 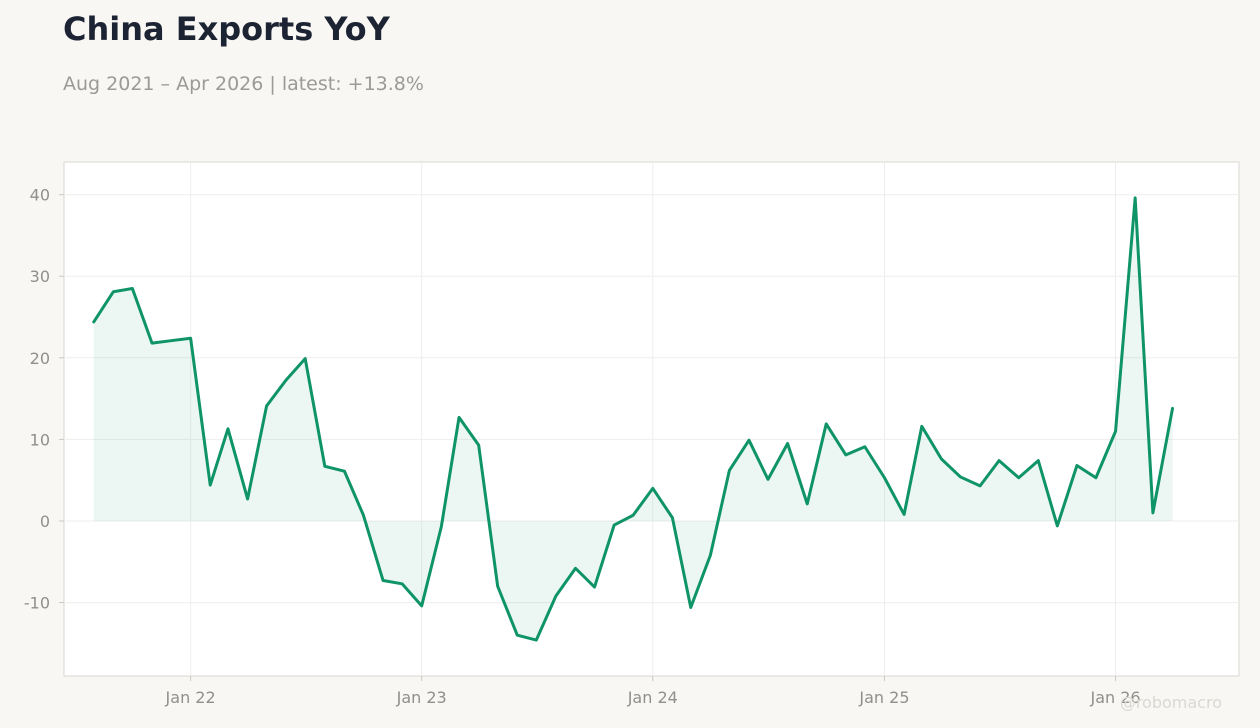 What do you see at coordinates (40, 358) in the screenshot?
I see `y-tick-label: 20` at bounding box center [40, 358].